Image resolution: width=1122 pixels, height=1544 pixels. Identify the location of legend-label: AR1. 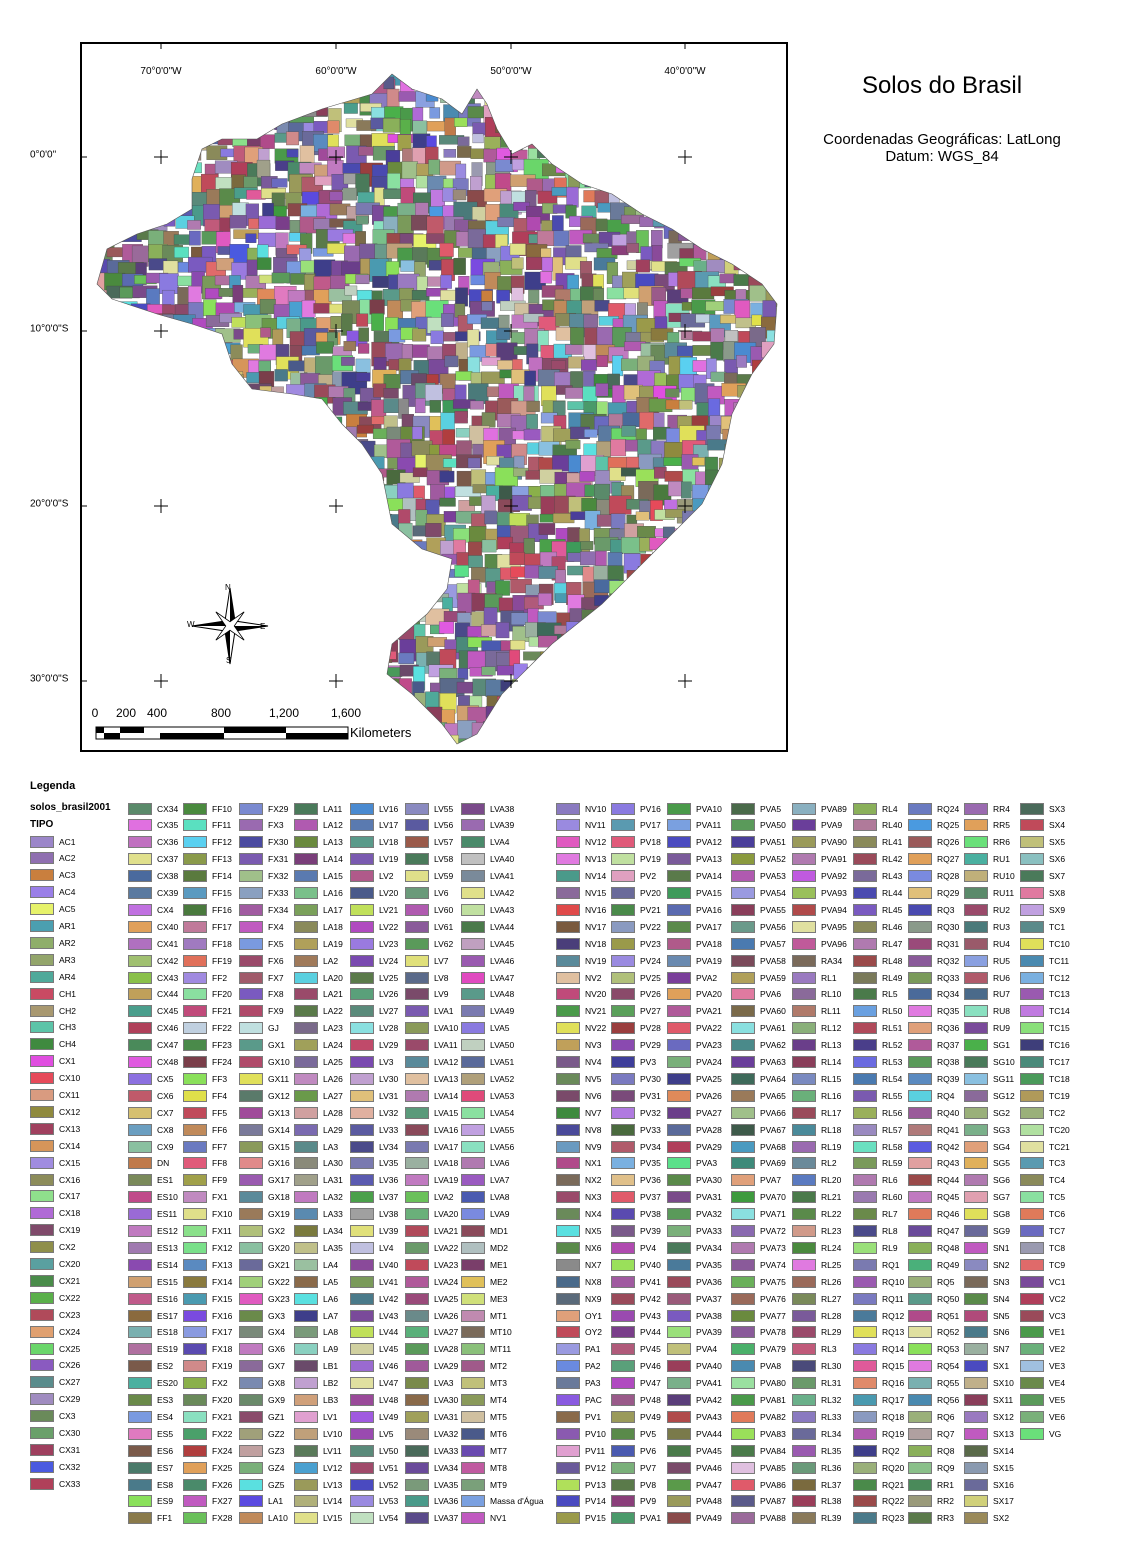
(67, 926).